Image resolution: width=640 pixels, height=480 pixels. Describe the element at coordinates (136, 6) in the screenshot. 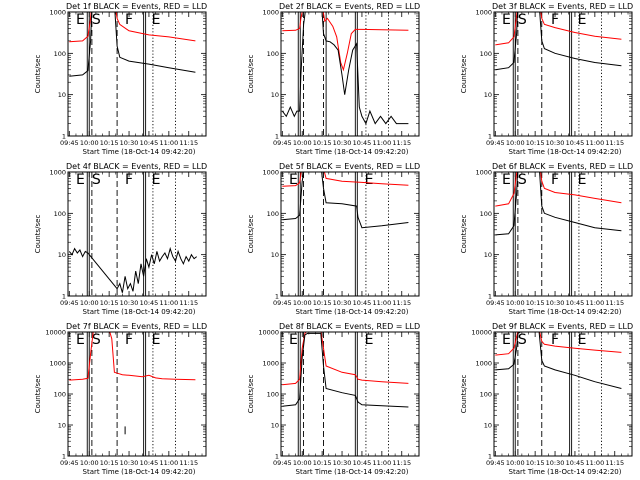

I see `panel-title: Det 1f BLACK = Events, RED = LLD` at that location.